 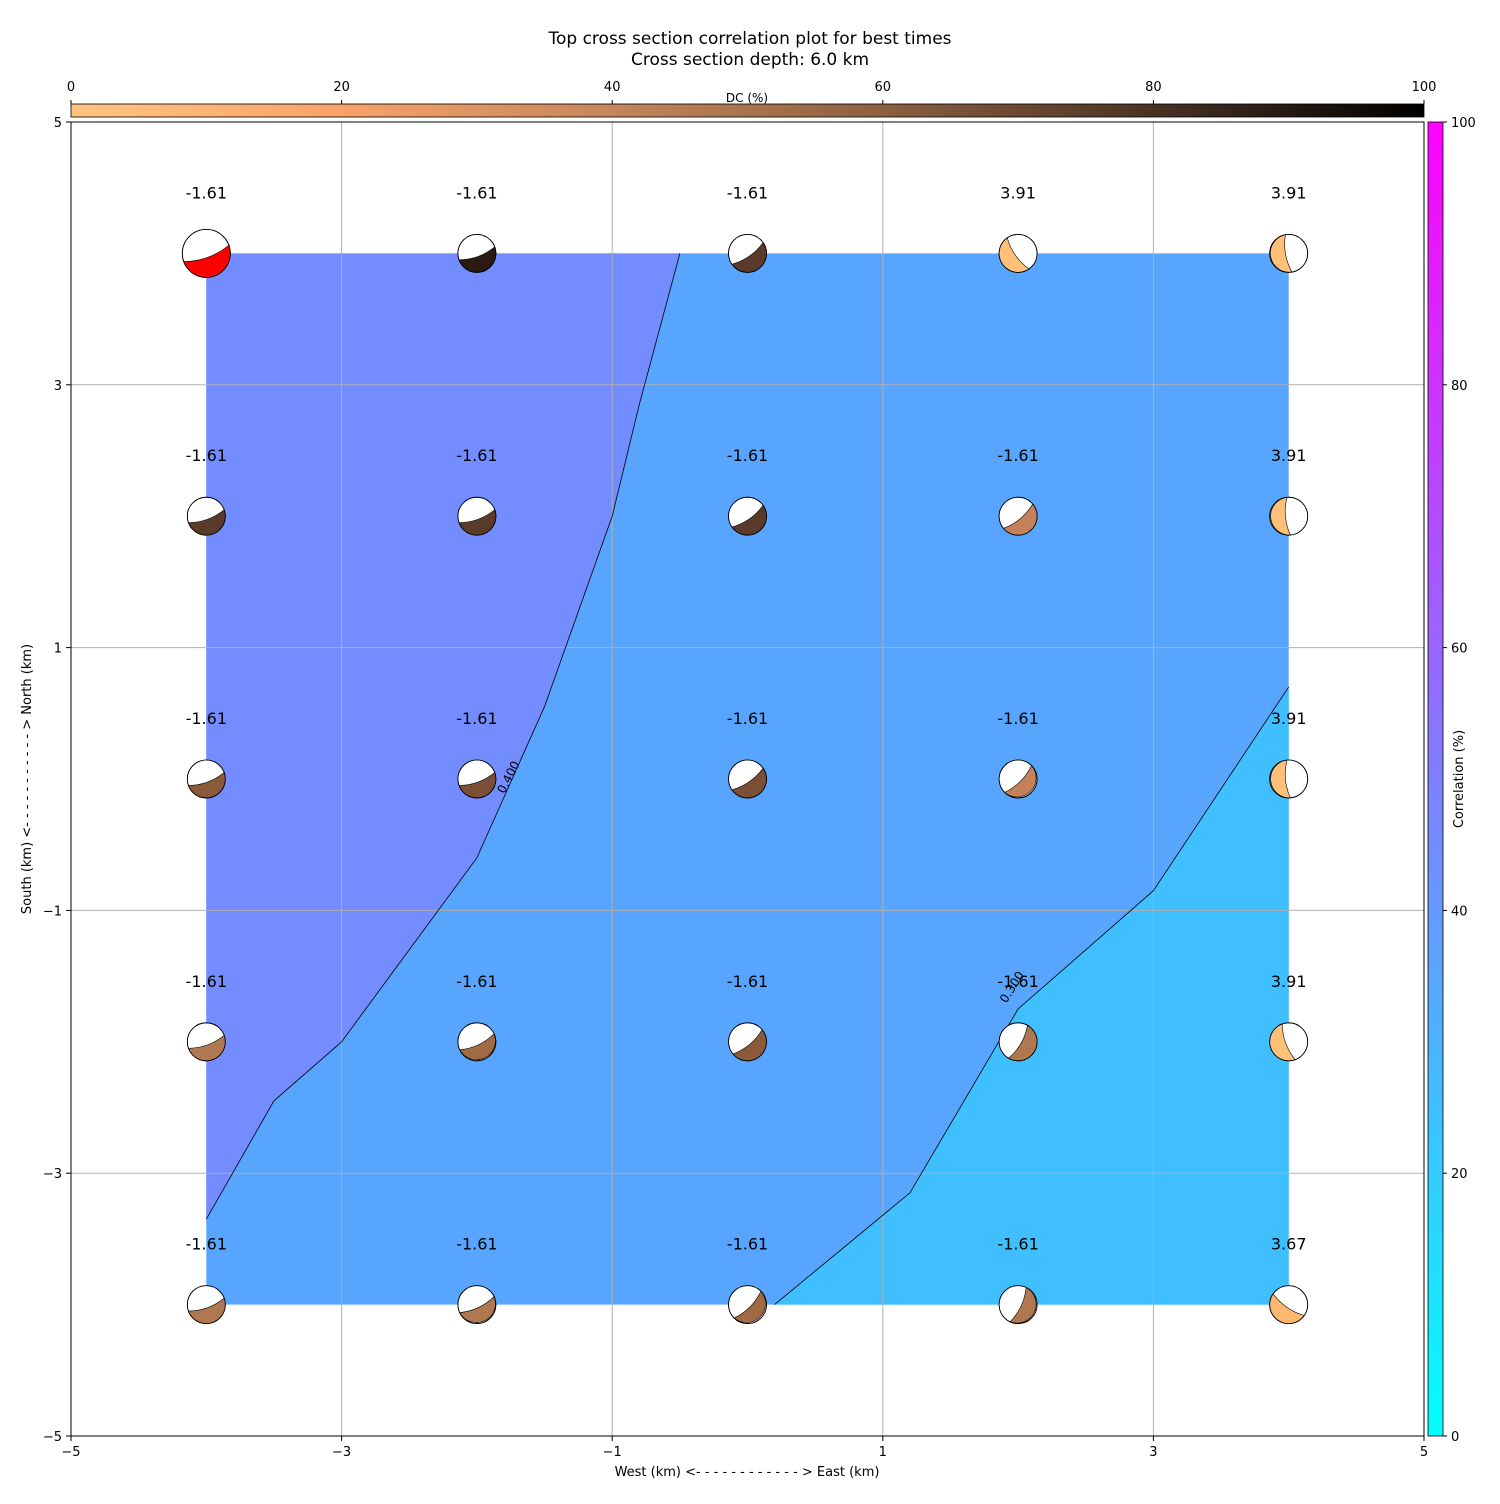 I want to click on chart-subtitle: Cross section depth: 6.0 km, so click(x=750, y=60).